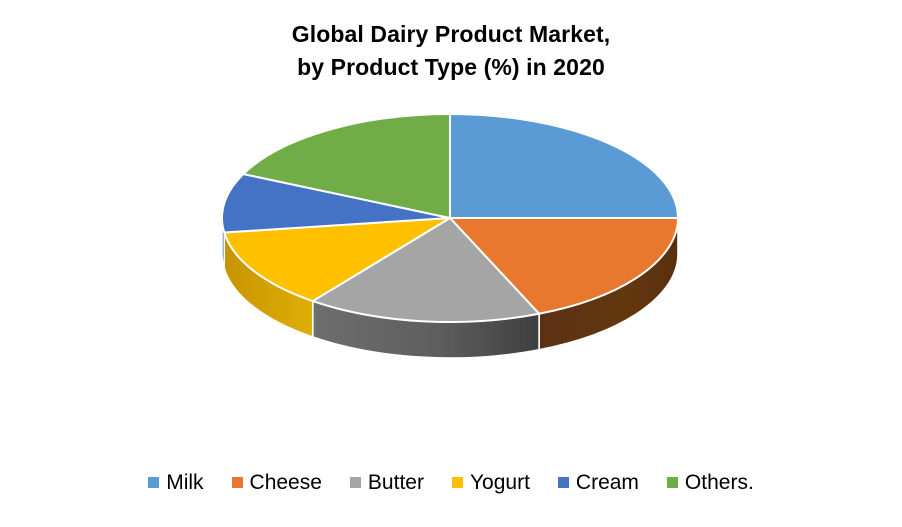  Describe the element at coordinates (285, 482) in the screenshot. I see `legend-label-cheese: Cheese` at that location.